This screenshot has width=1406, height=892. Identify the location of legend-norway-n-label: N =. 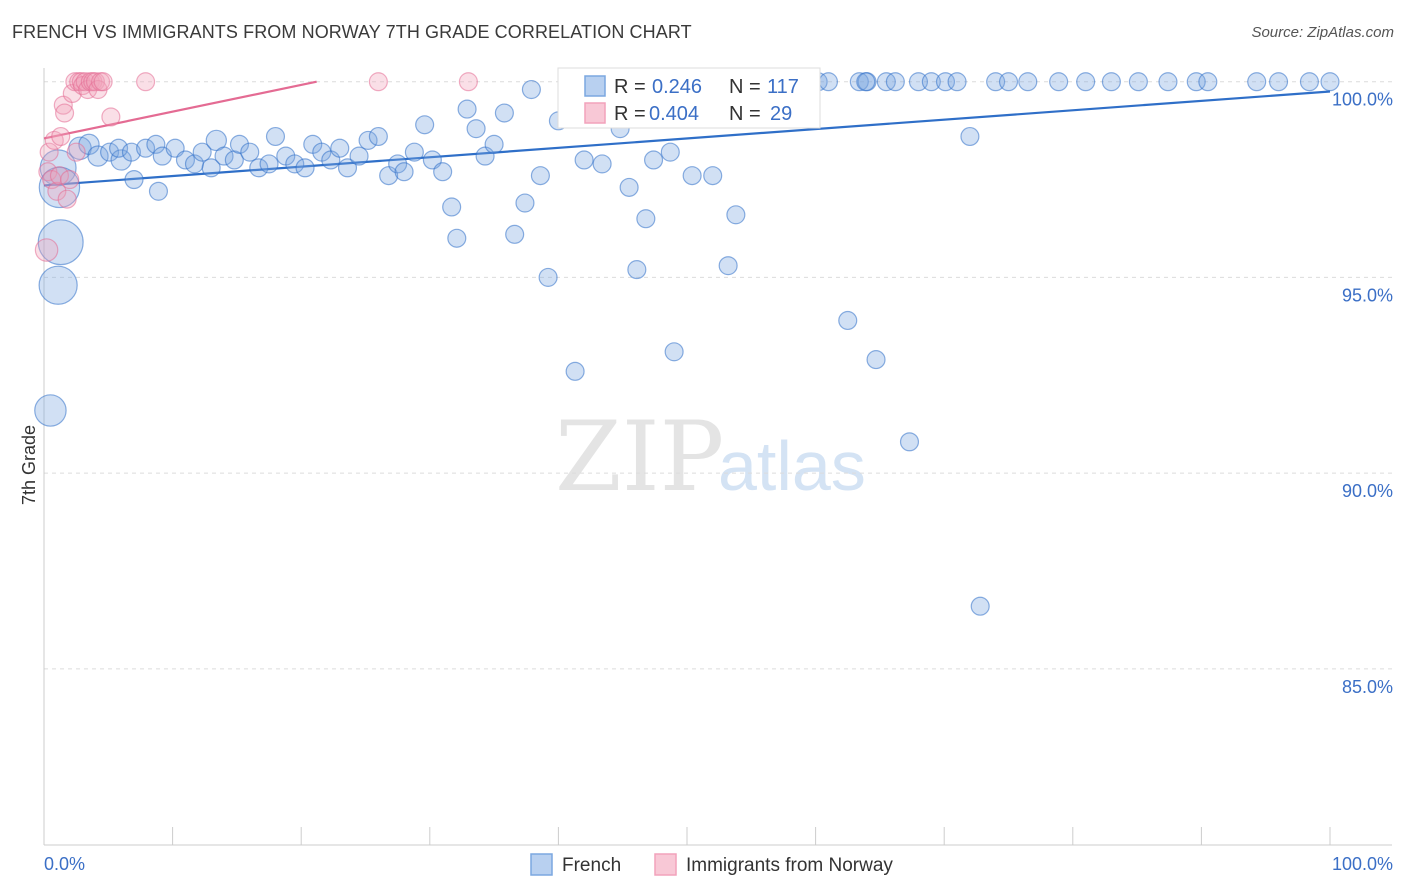
(745, 114).